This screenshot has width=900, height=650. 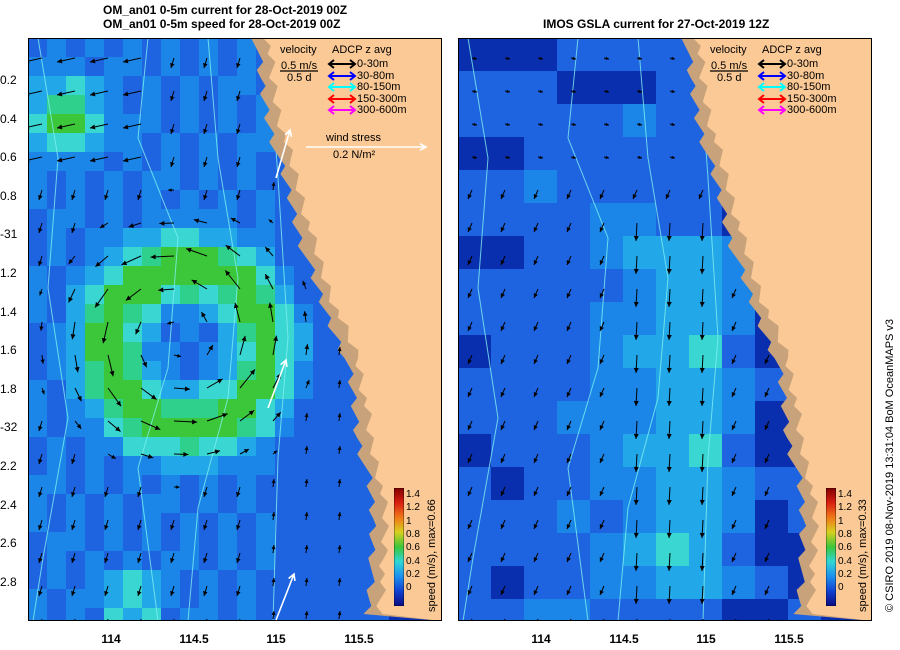 What do you see at coordinates (409, 588) in the screenshot?
I see `left-colorbar-tick-label: 0` at bounding box center [409, 588].